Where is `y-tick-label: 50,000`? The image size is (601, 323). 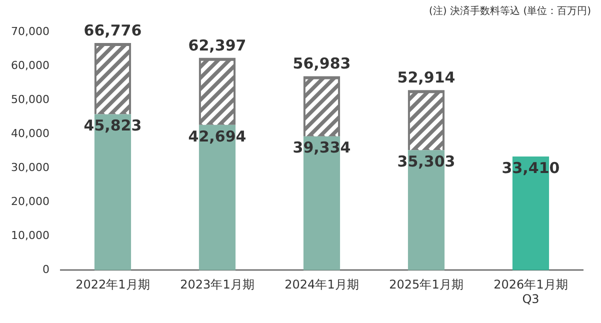
y-tick-label: 50,000 is located at coordinates (30, 99).